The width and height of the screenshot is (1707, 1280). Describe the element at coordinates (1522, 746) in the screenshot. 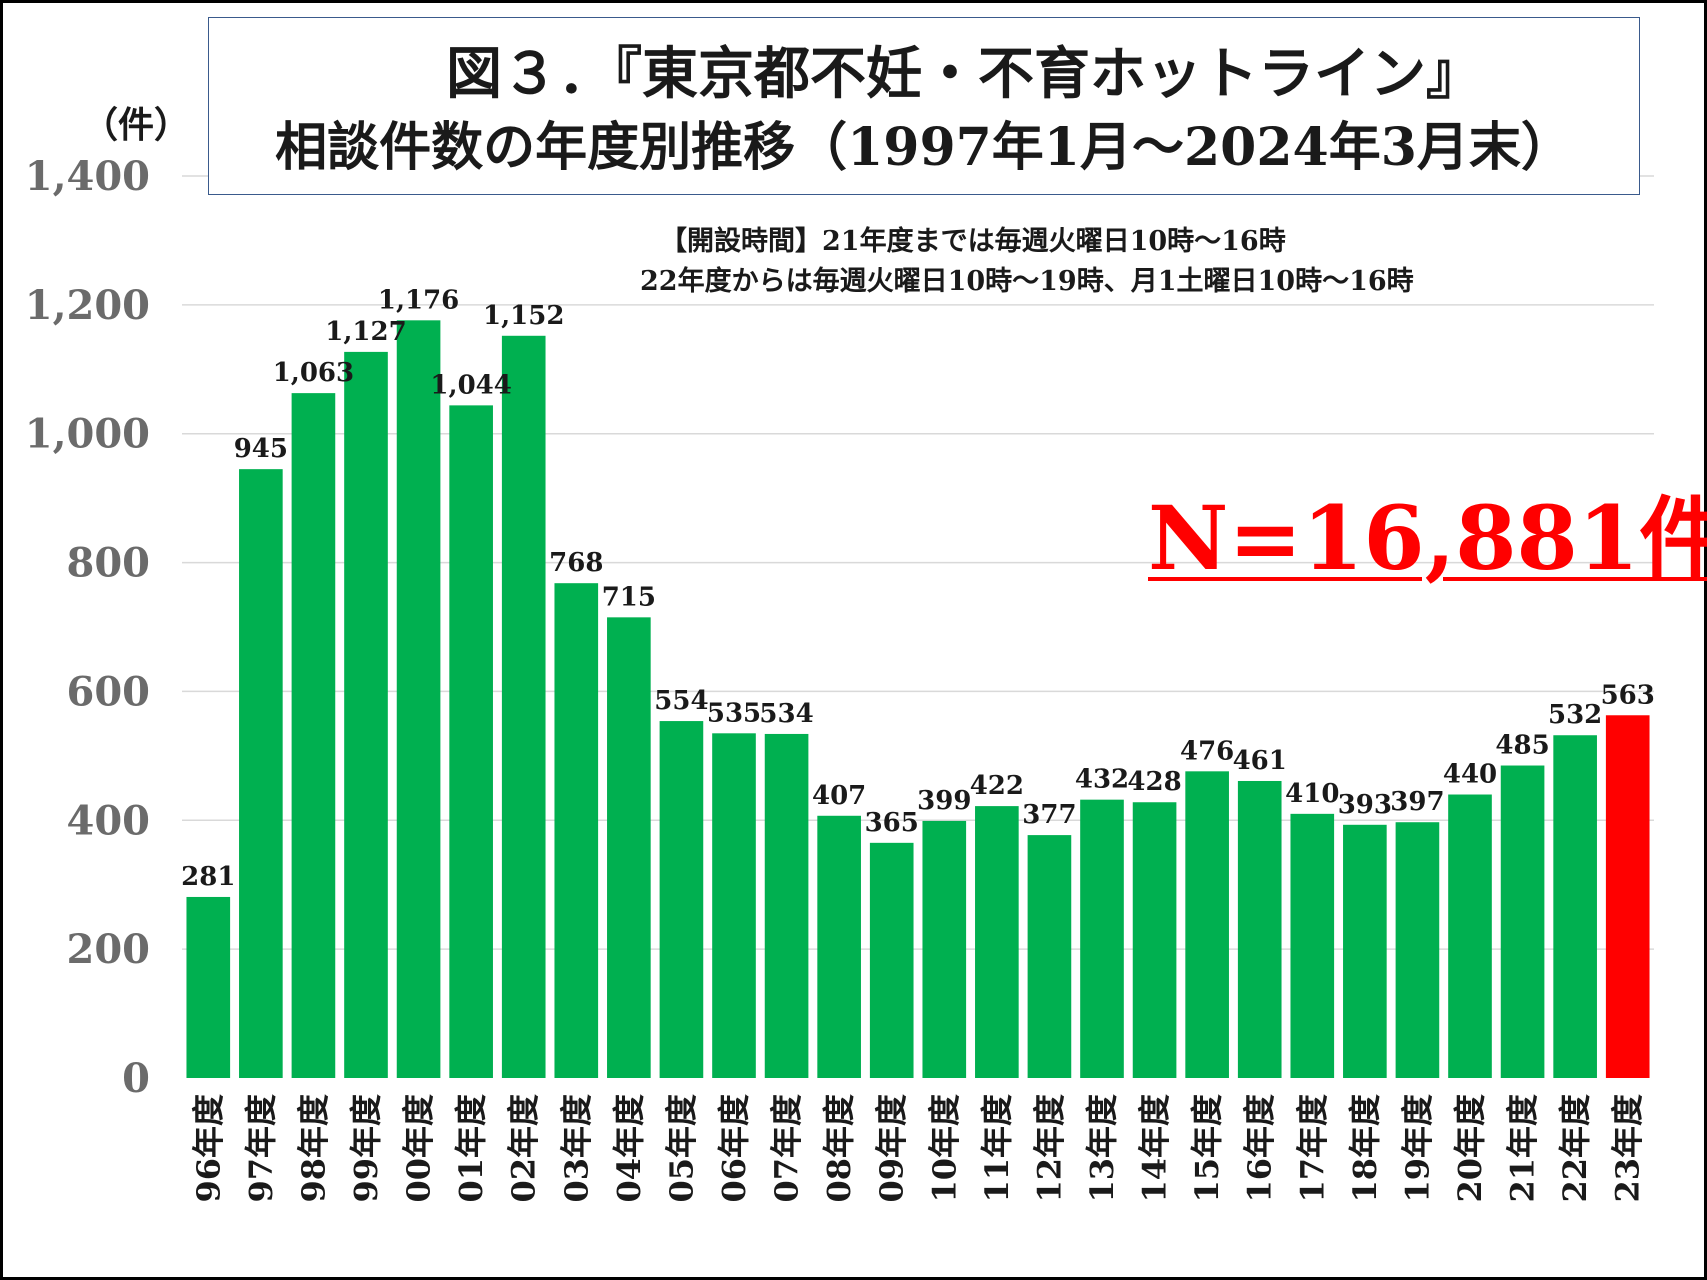

I see `data-label: 485` at that location.